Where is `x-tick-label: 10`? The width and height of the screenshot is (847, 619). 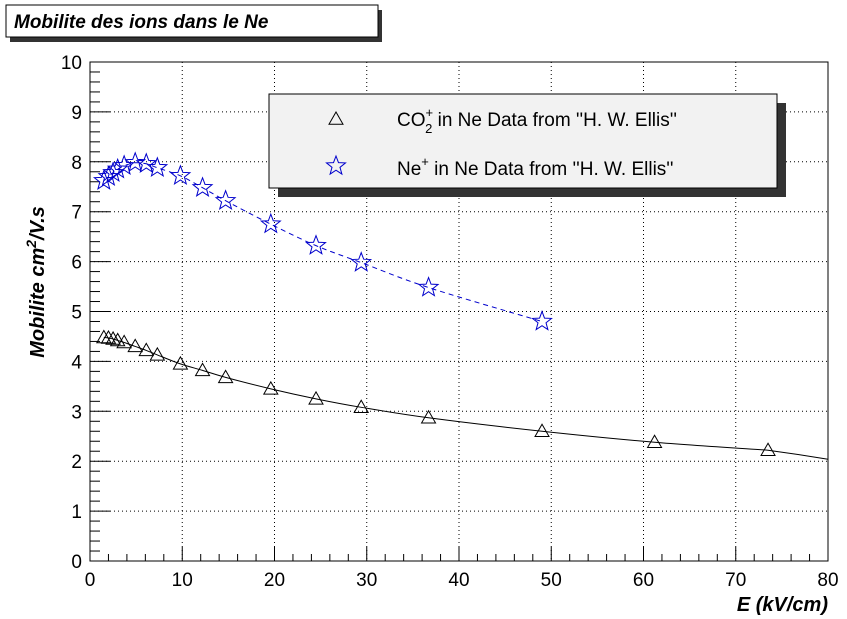
x-tick-label: 10 is located at coordinates (182, 580).